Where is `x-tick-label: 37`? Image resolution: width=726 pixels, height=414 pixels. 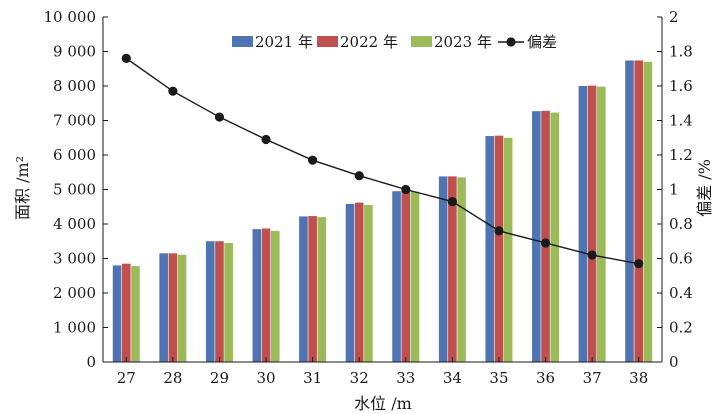 x-tick-label: 37 is located at coordinates (592, 378).